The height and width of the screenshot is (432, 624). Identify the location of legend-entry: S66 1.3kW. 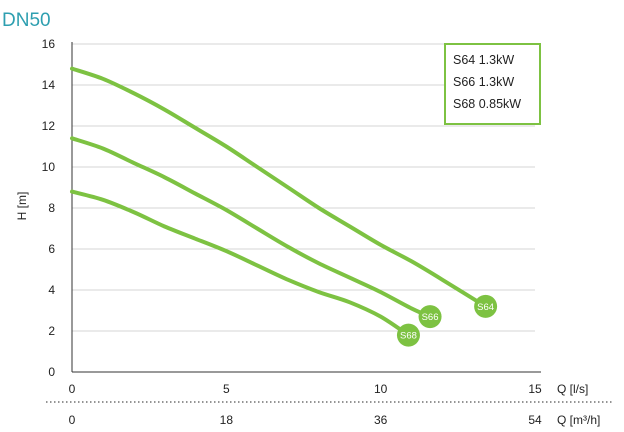
(483, 82).